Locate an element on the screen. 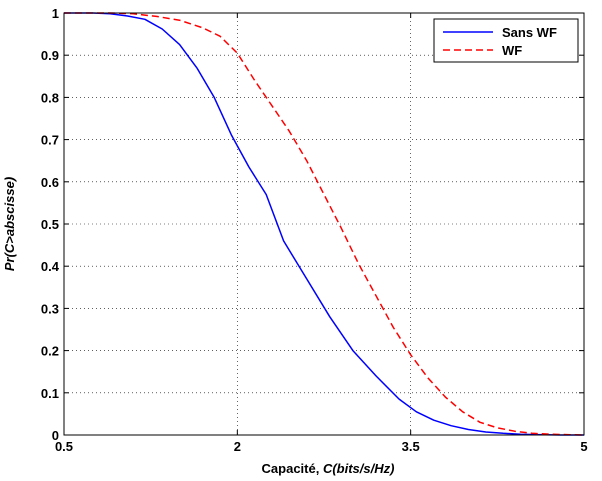 The width and height of the screenshot is (602, 481). legend-label-sans-wf: Sans WF is located at coordinates (529, 32).